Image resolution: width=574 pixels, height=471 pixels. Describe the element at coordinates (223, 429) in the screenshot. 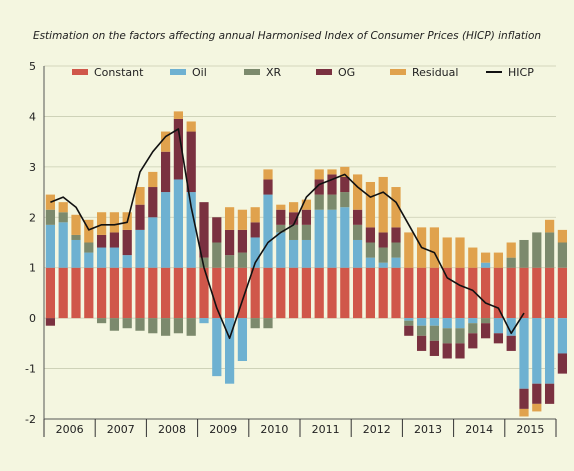

I see `x-tick-label: 2009` at that location.